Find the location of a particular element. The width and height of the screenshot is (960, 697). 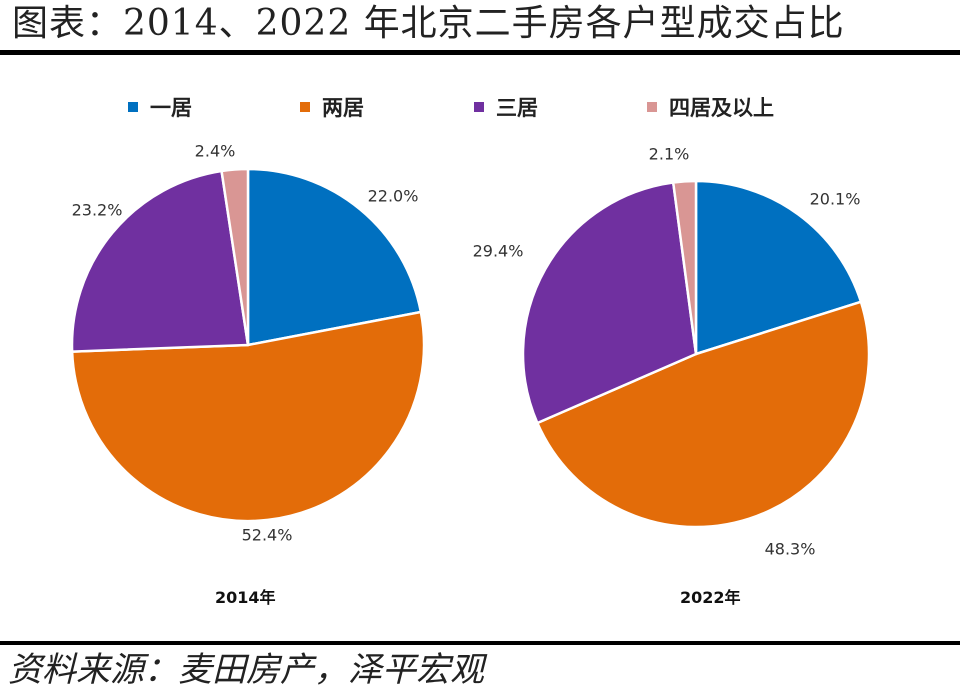

legend-swatch-4br-plus is located at coordinates (652, 107).